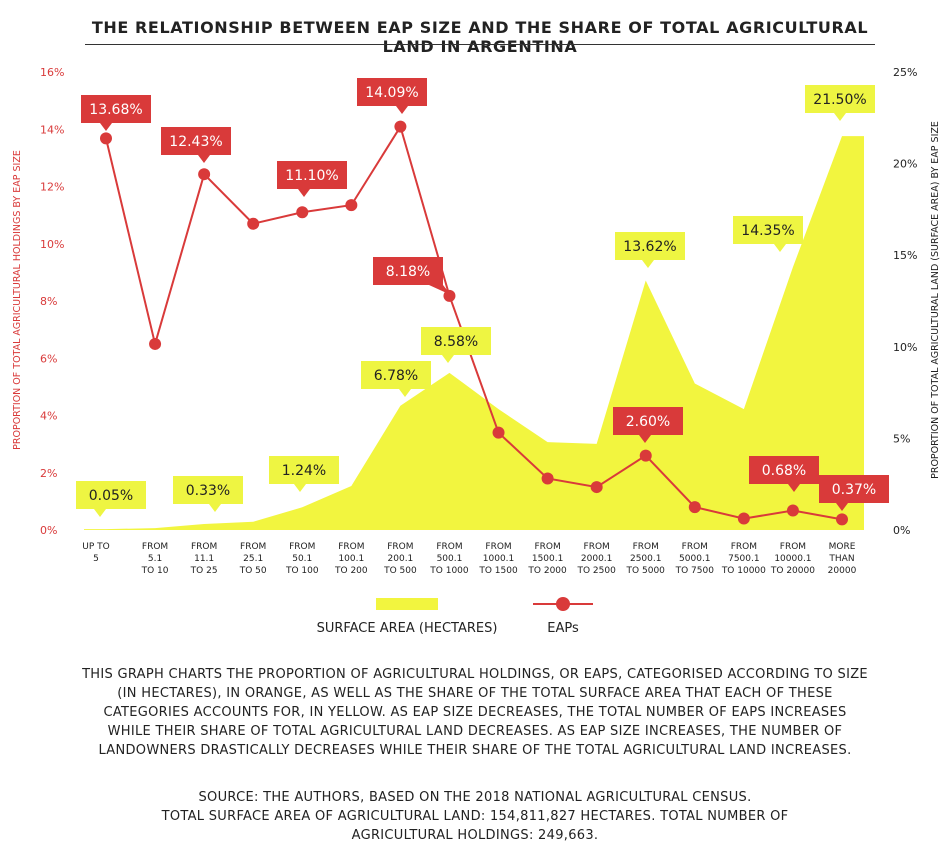  What do you see at coordinates (302, 571) in the screenshot?
I see `category-label: TO 100` at bounding box center [302, 571].